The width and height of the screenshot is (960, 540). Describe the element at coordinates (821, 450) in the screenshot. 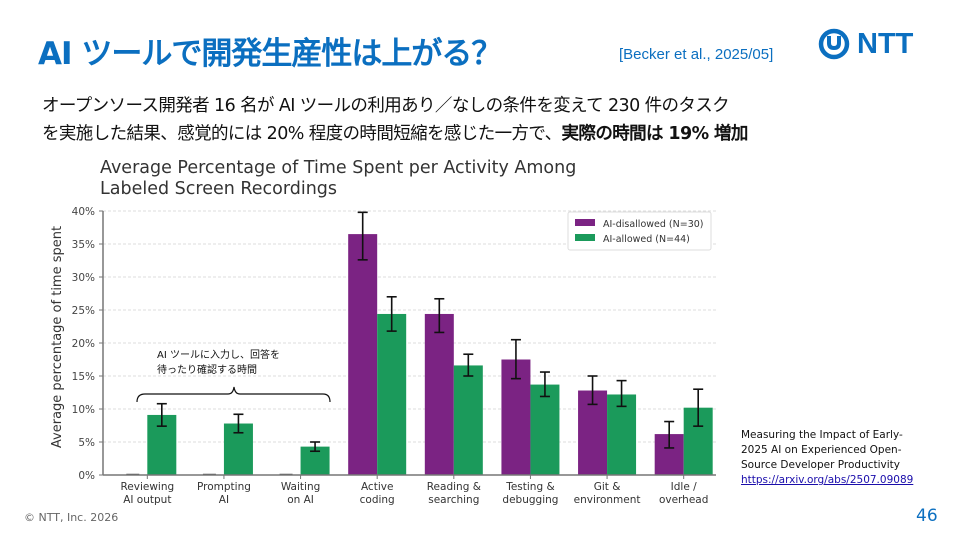

I see `reference-line-2: 2025 AI on Experienced Open-` at that location.